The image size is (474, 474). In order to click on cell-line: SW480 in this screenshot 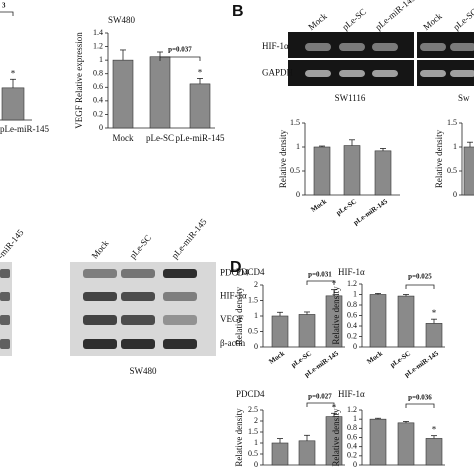, I will do `click(144, 371)`.